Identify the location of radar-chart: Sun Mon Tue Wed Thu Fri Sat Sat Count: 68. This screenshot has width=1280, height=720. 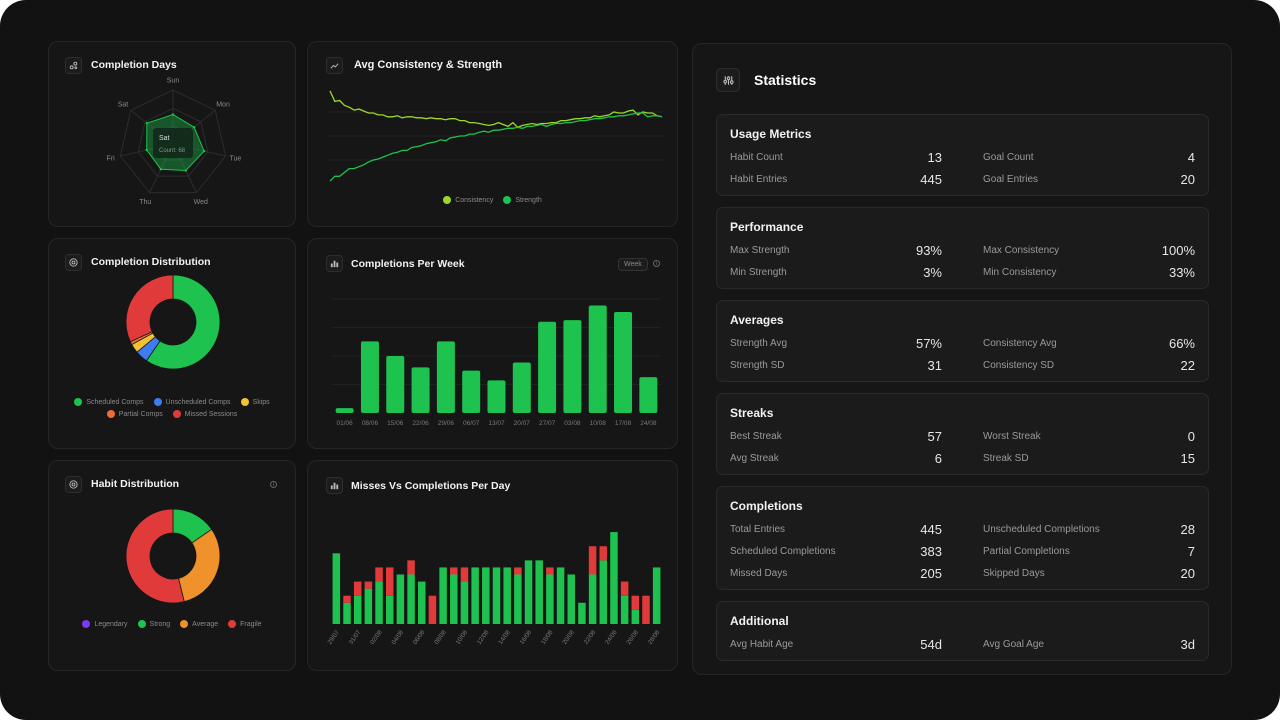
(173, 135).